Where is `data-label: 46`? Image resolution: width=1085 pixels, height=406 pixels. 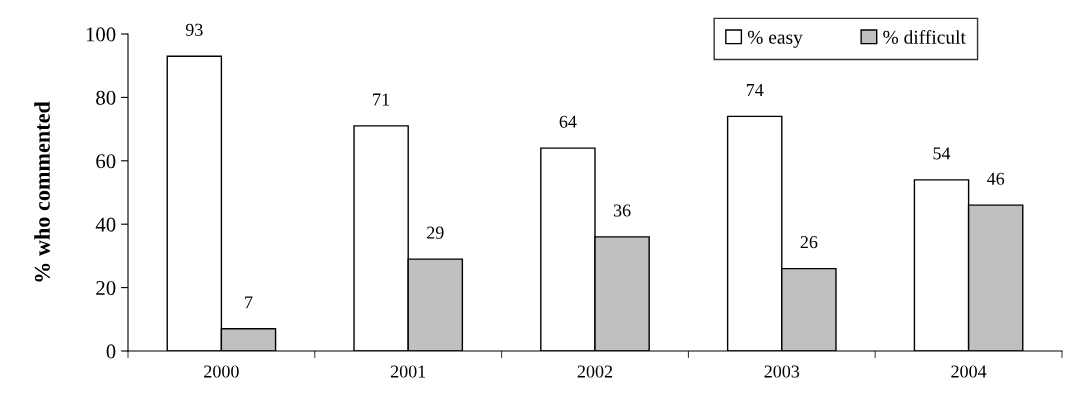 data-label: 46 is located at coordinates (996, 178).